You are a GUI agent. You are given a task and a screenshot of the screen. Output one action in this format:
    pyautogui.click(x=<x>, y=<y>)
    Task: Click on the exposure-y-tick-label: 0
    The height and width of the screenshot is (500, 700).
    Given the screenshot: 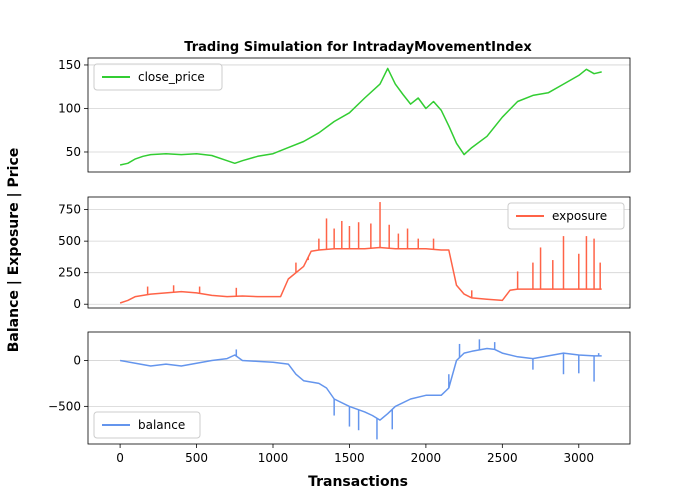 What is the action you would take?
    pyautogui.click(x=77, y=304)
    